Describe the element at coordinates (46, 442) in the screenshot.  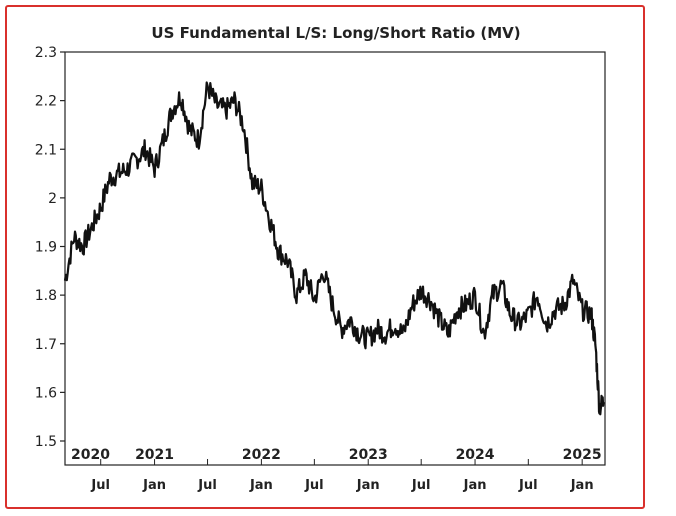
I see `y-tick-label: 1.5` at that location.